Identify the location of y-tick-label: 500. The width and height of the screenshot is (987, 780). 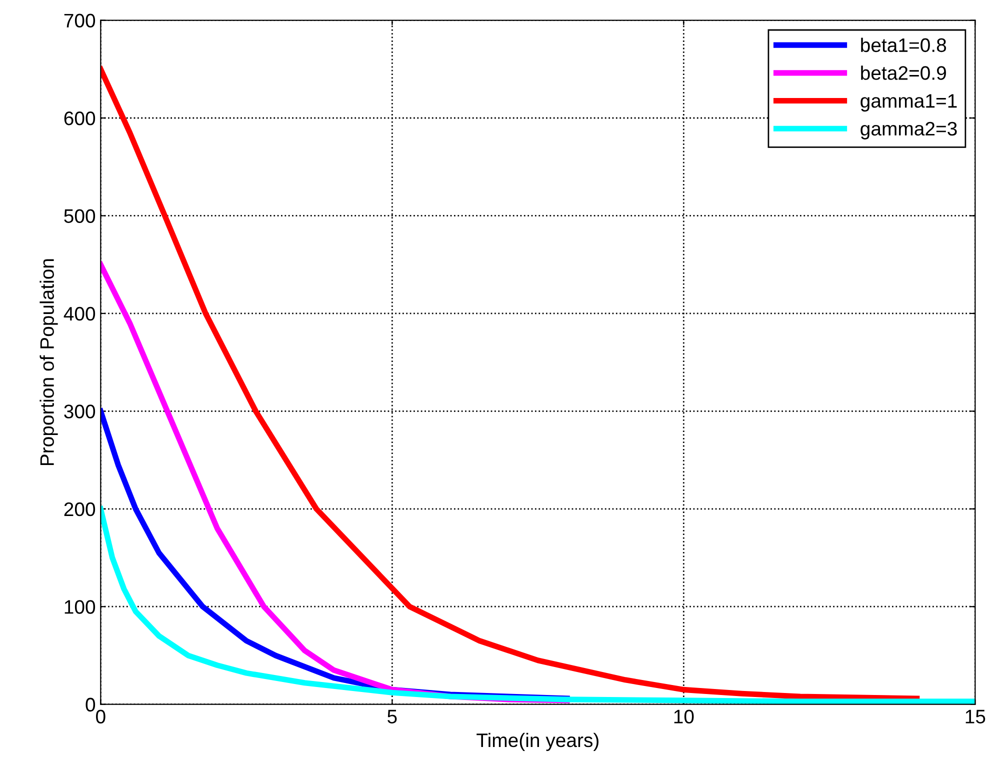
(80, 216).